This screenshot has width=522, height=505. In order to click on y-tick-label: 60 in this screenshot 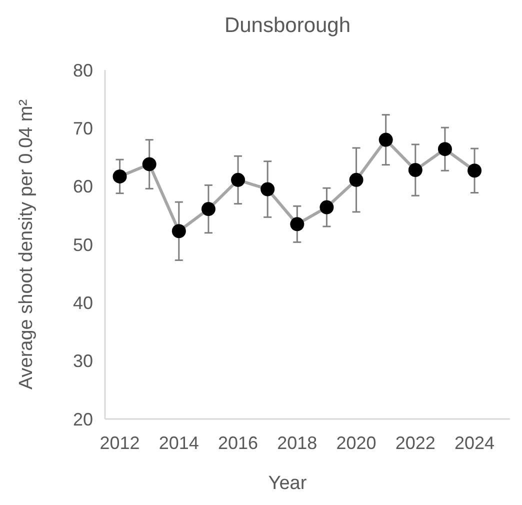, I will do `click(82, 186)`.